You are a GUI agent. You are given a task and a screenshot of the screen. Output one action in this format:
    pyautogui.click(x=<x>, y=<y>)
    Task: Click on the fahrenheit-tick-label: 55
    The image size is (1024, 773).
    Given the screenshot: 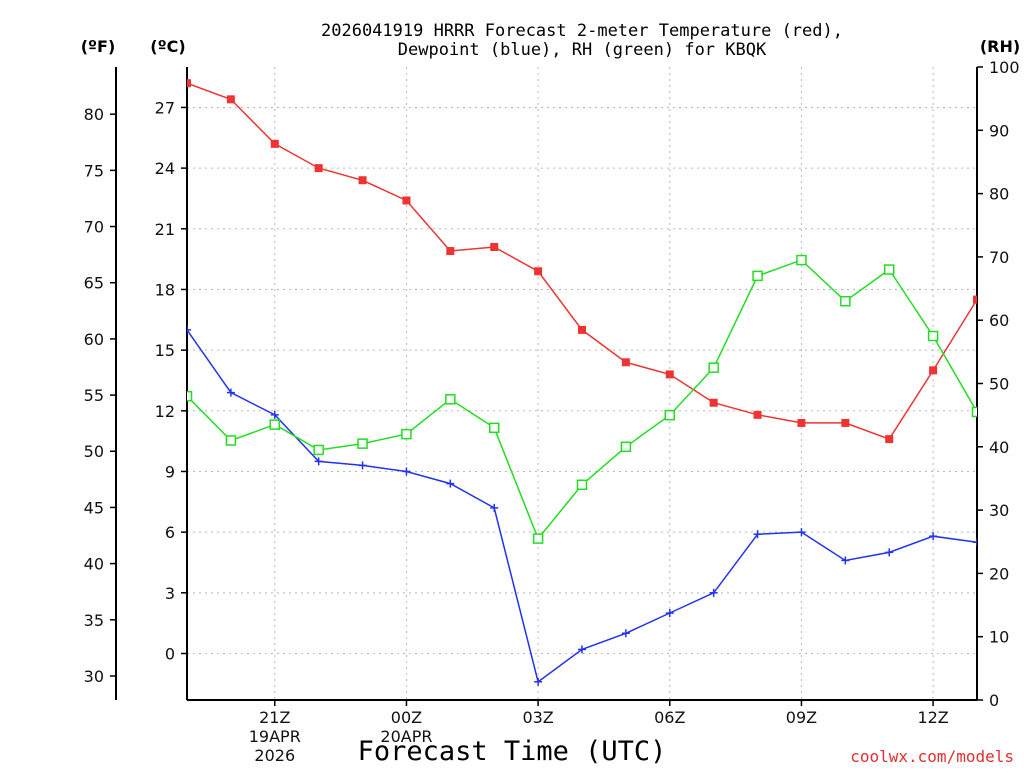 What is the action you would take?
    pyautogui.click(x=94, y=395)
    